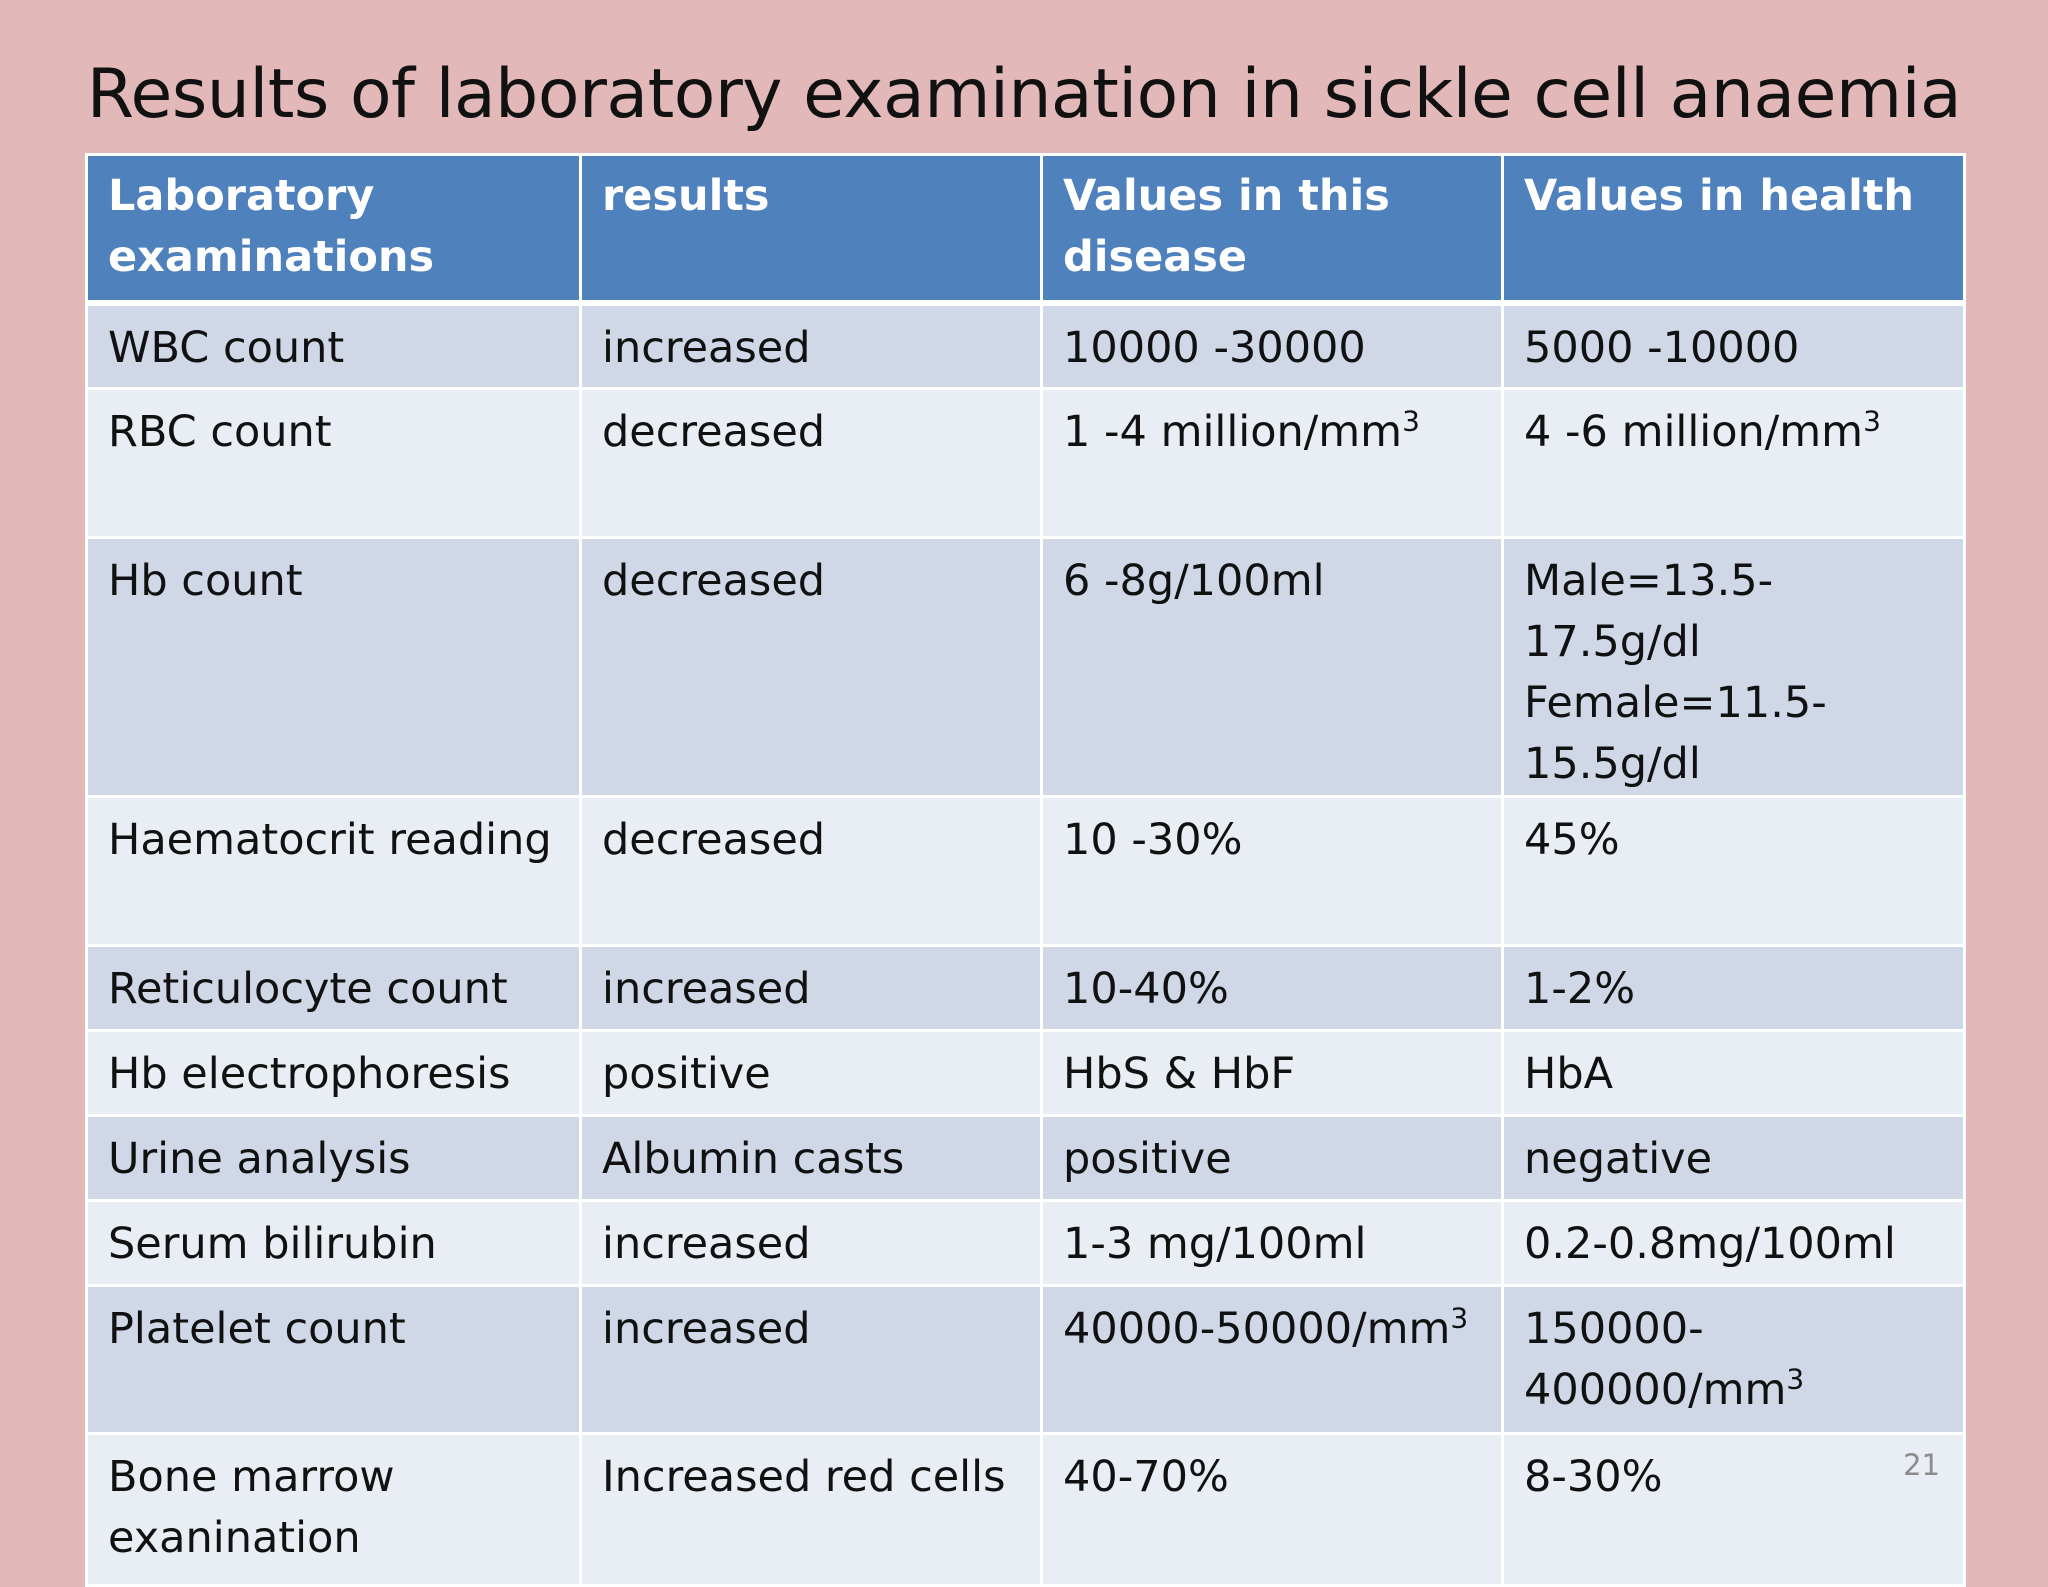  What do you see at coordinates (333, 1073) in the screenshot?
I see `cell-exam: Hb electrophoresis` at bounding box center [333, 1073].